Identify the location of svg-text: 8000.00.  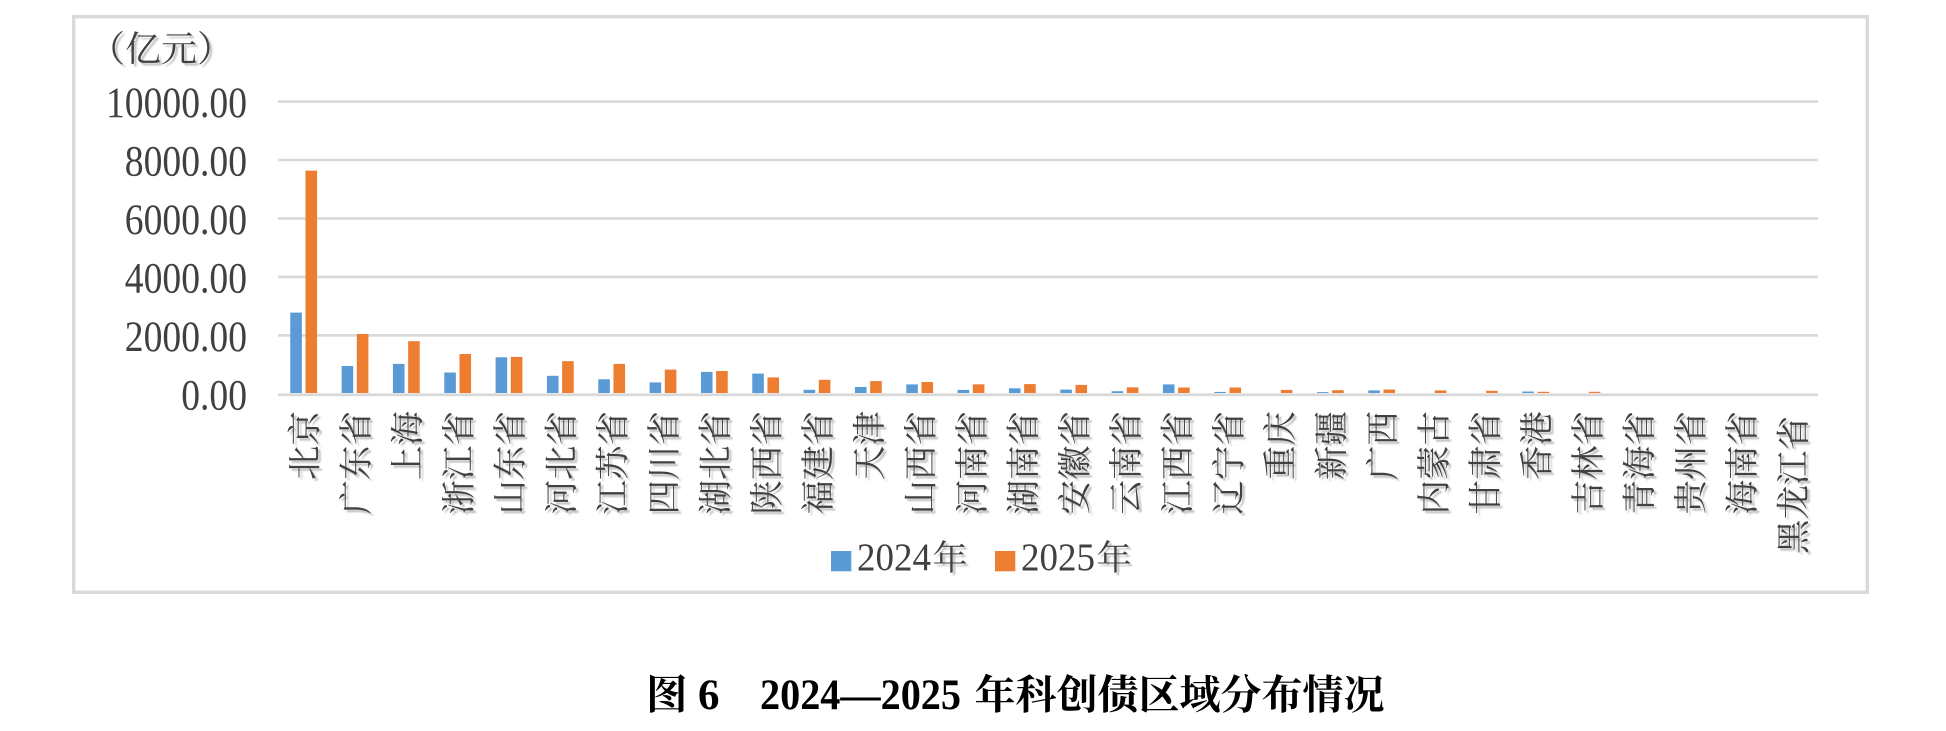
(186, 162).